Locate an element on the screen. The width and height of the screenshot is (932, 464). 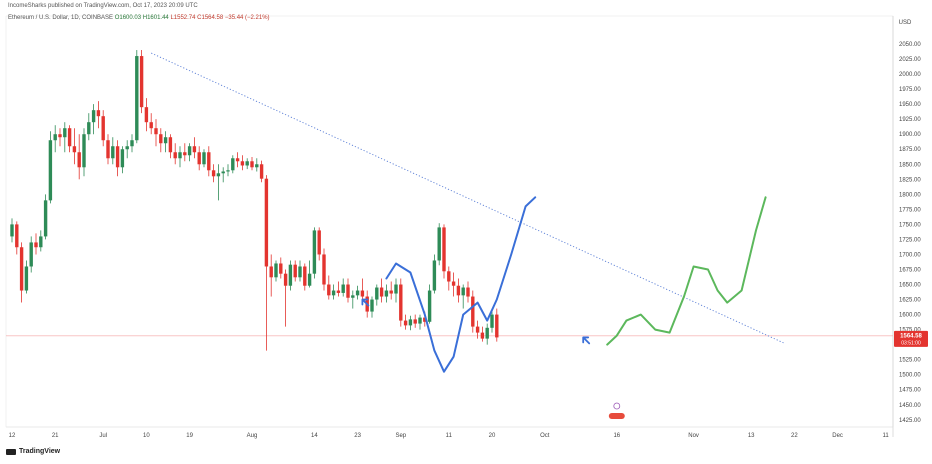
projection-curve-green is located at coordinates (686, 271).